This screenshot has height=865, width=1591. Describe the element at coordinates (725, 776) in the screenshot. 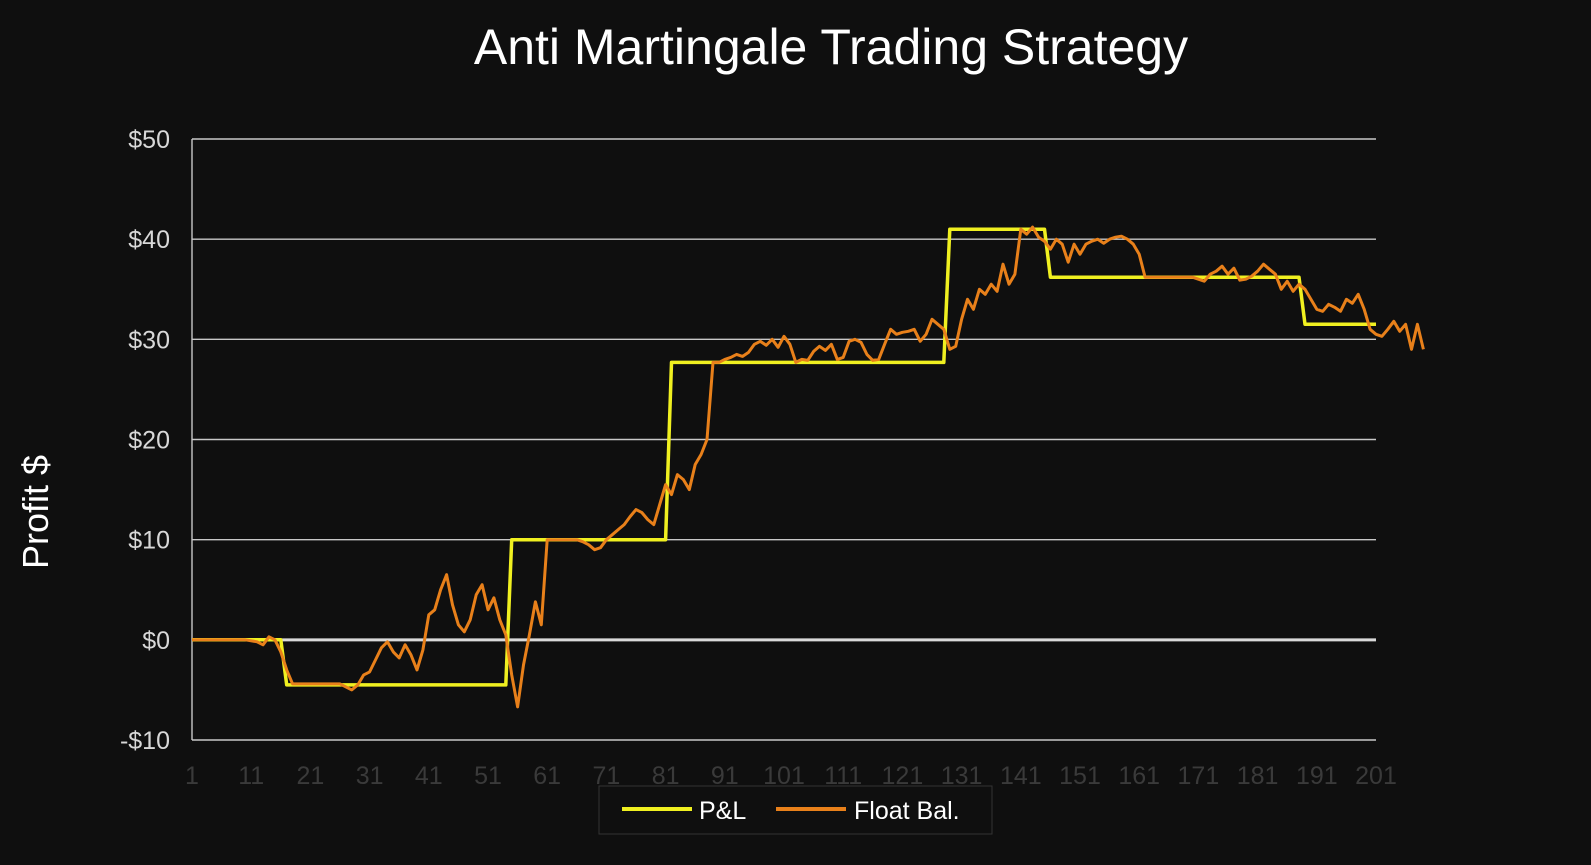

I see `x-tick-label: 91` at that location.